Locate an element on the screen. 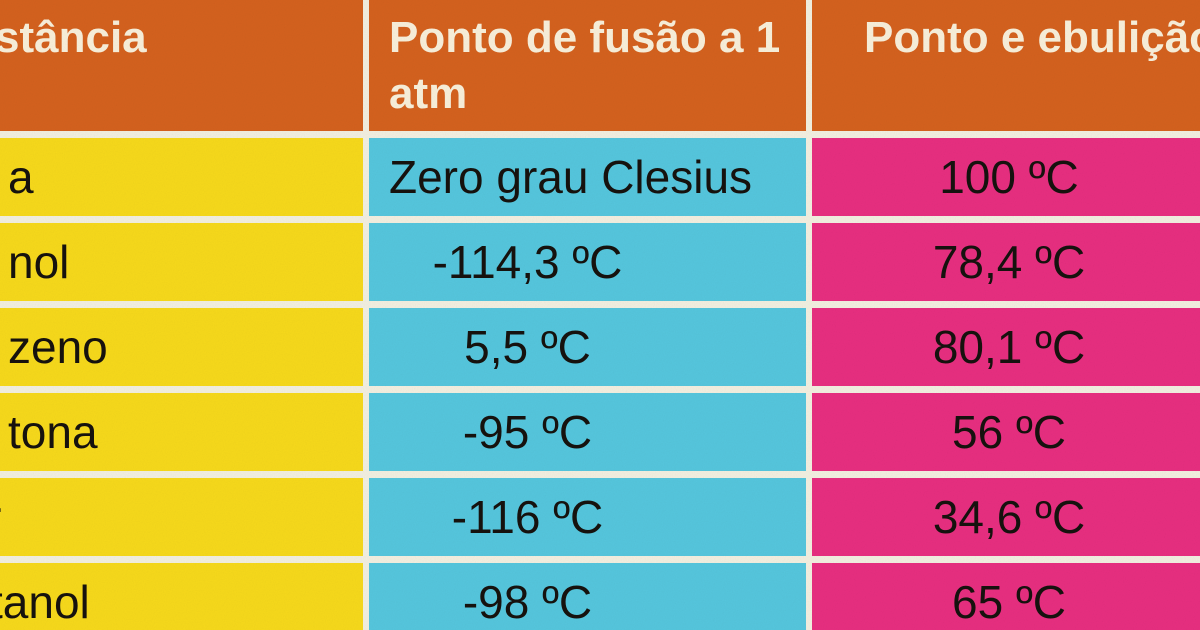 Image resolution: width=1200 pixels, height=630 pixels. substance-cell: r is located at coordinates (181, 517).